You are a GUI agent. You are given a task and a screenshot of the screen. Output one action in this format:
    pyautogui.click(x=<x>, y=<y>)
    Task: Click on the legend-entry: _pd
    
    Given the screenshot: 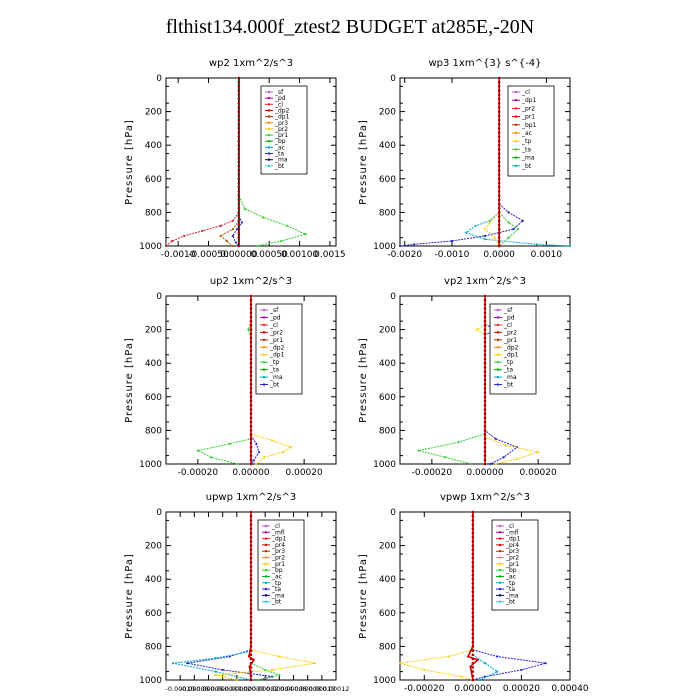 What is the action you would take?
    pyautogui.click(x=275, y=317)
    